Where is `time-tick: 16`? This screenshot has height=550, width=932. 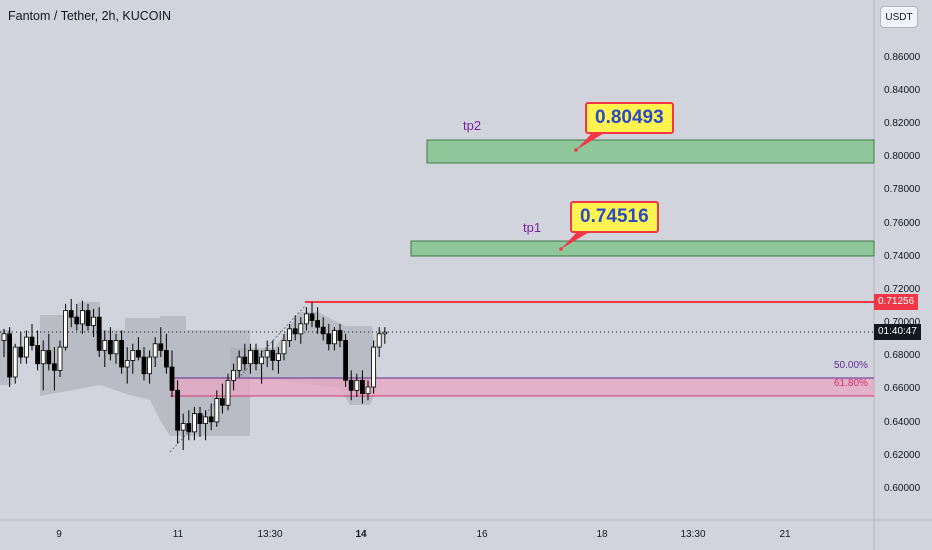 time-tick: 16 is located at coordinates (482, 534).